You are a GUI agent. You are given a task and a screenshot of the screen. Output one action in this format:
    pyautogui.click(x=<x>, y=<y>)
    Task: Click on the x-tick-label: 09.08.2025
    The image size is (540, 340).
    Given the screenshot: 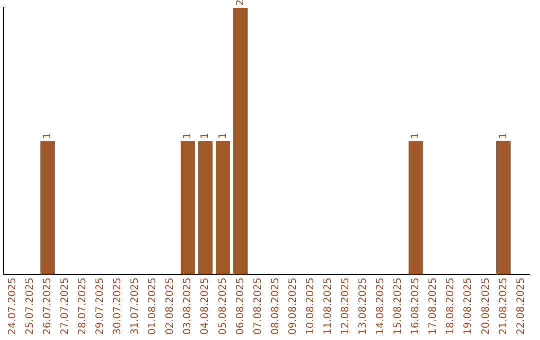 What is the action you would take?
    pyautogui.click(x=293, y=307)
    